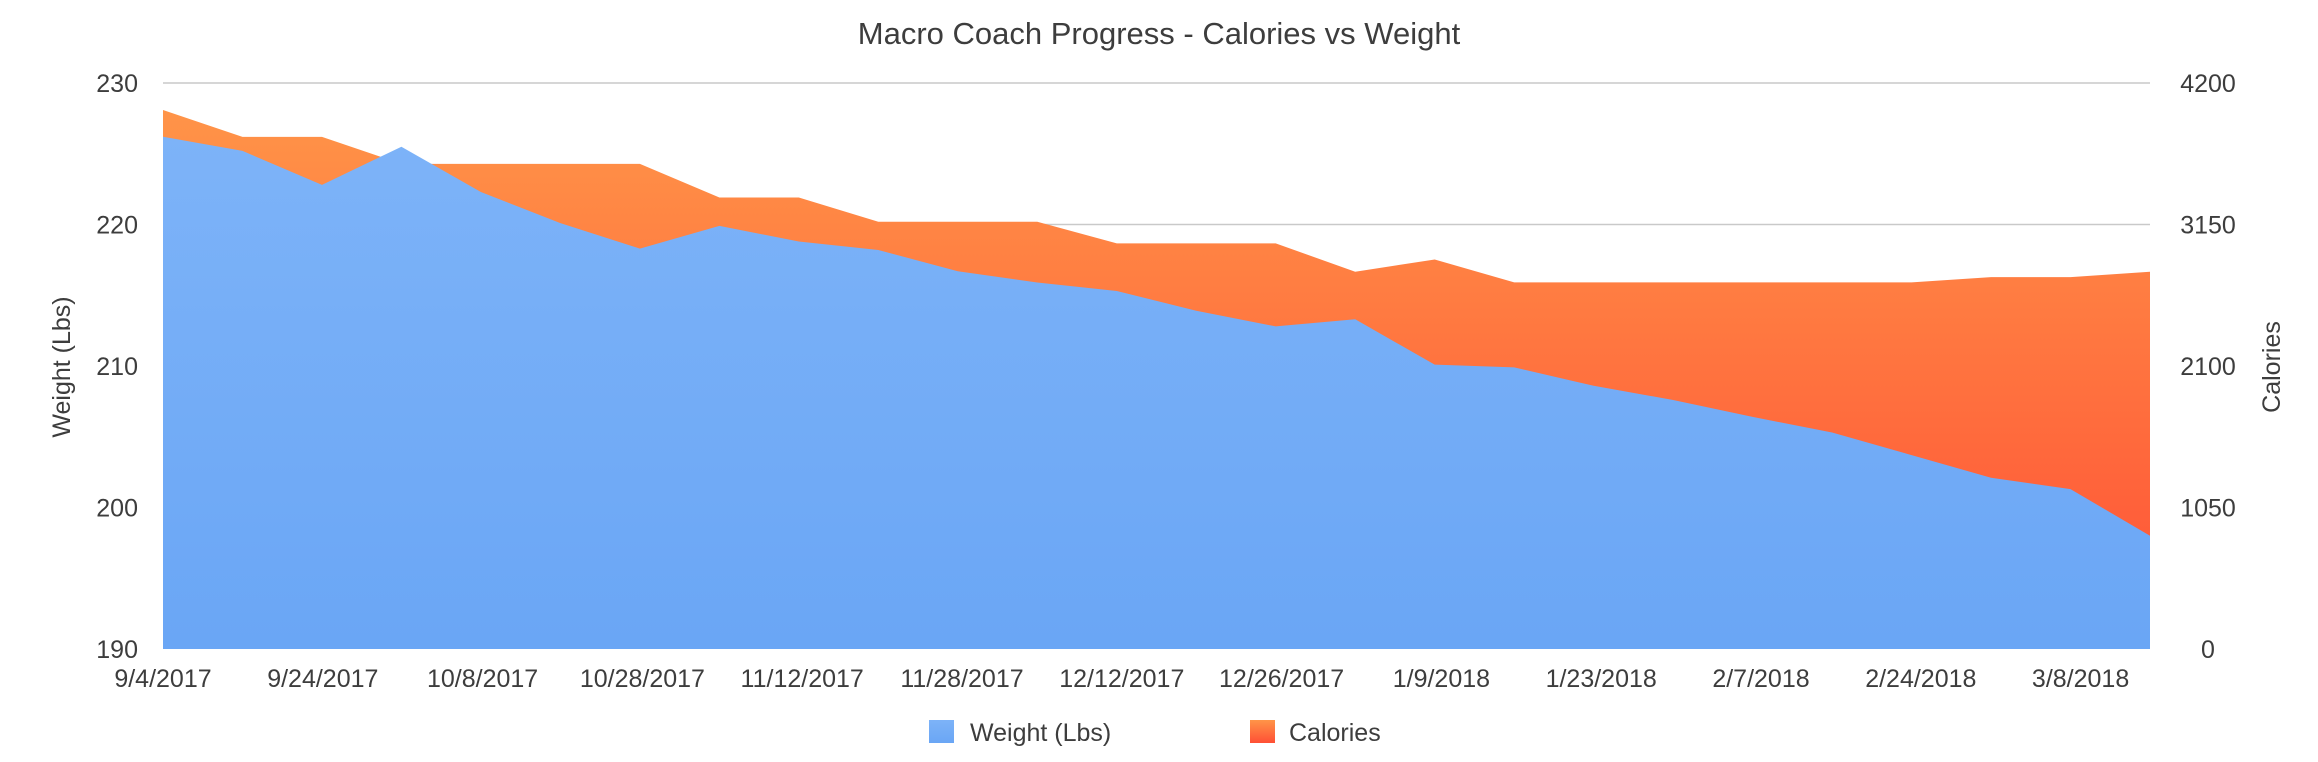 The image size is (2318, 762). What do you see at coordinates (117, 650) in the screenshot?
I see `y-left-tick-label: 190` at bounding box center [117, 650].